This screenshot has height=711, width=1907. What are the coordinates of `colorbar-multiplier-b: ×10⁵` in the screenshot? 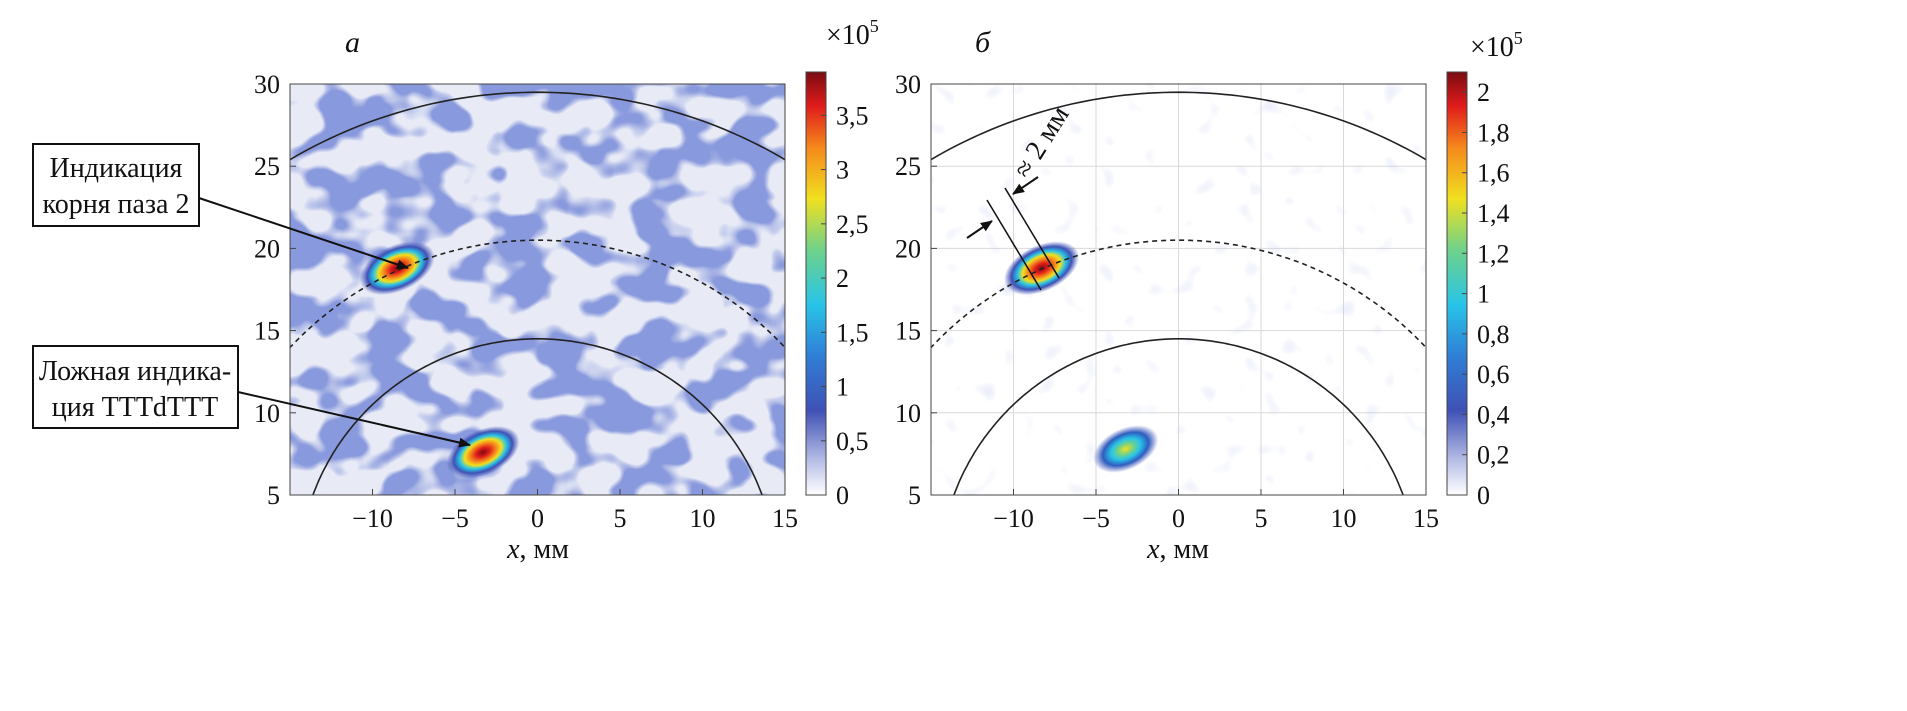 It's located at (1496, 45).